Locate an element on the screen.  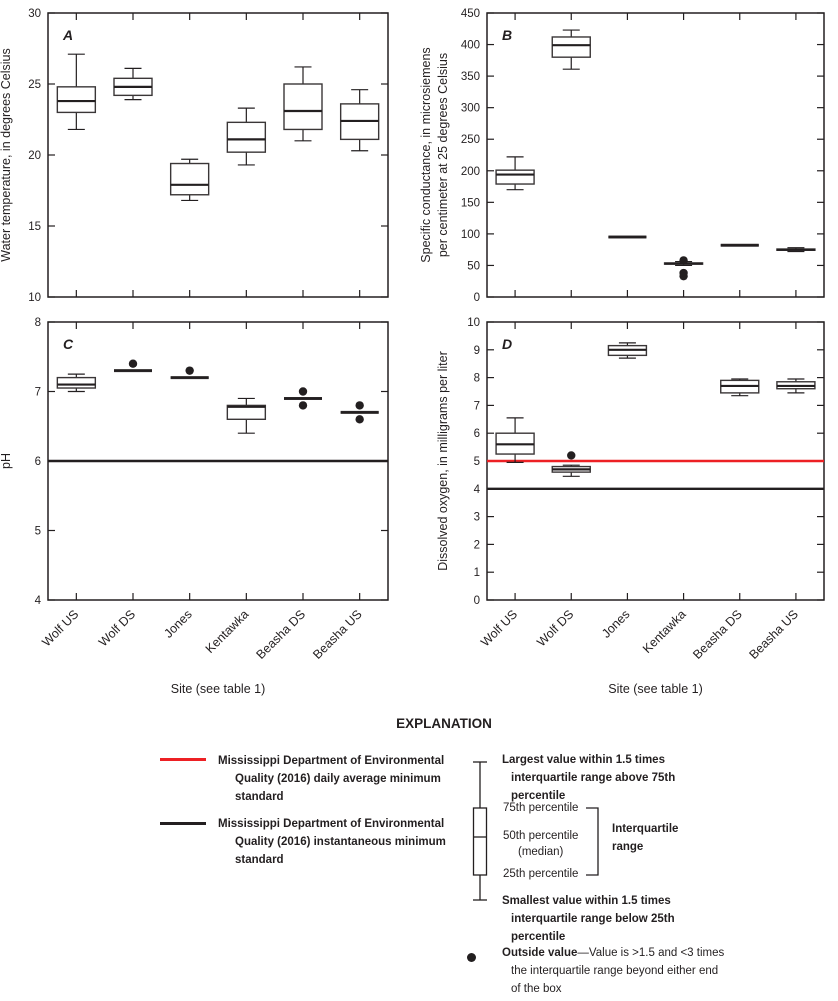
y-tick-label: 2 is located at coordinates (477, 545).